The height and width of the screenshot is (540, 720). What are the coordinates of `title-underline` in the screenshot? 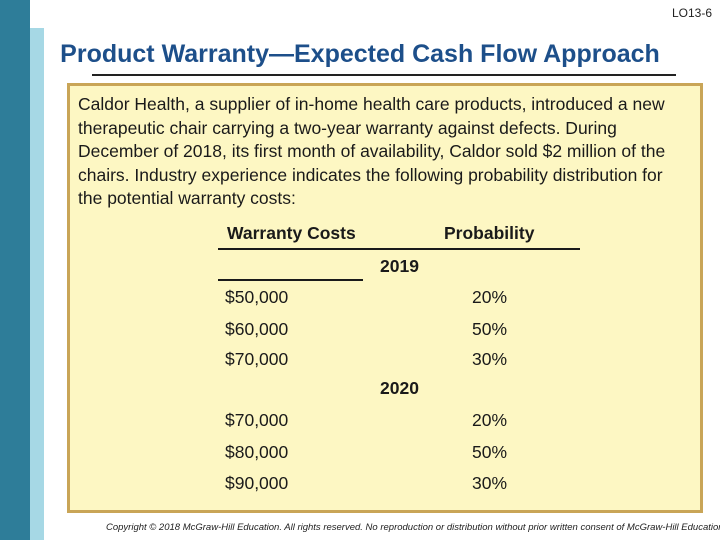 It's located at (384, 75).